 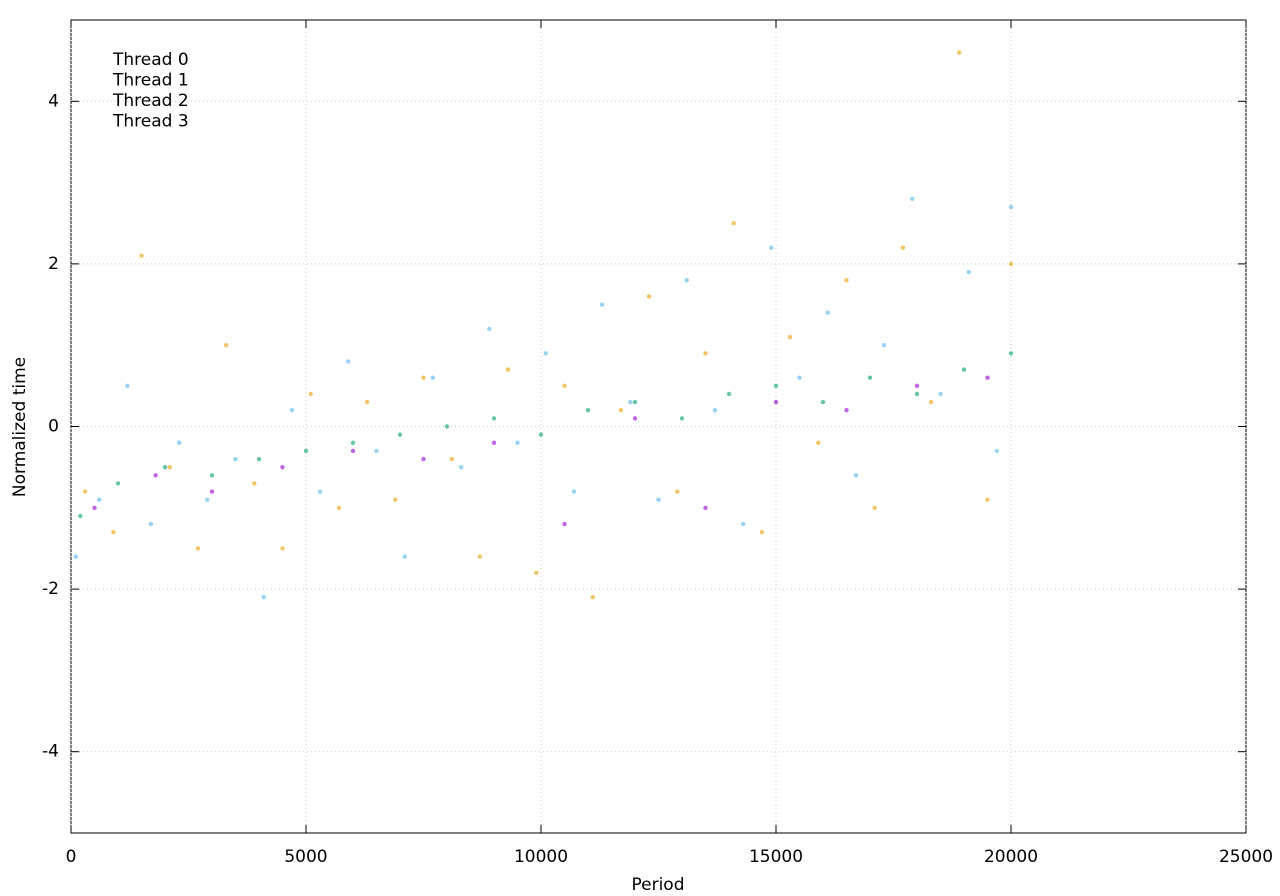 What do you see at coordinates (50, 589) in the screenshot?
I see `y-tick-label: -2` at bounding box center [50, 589].